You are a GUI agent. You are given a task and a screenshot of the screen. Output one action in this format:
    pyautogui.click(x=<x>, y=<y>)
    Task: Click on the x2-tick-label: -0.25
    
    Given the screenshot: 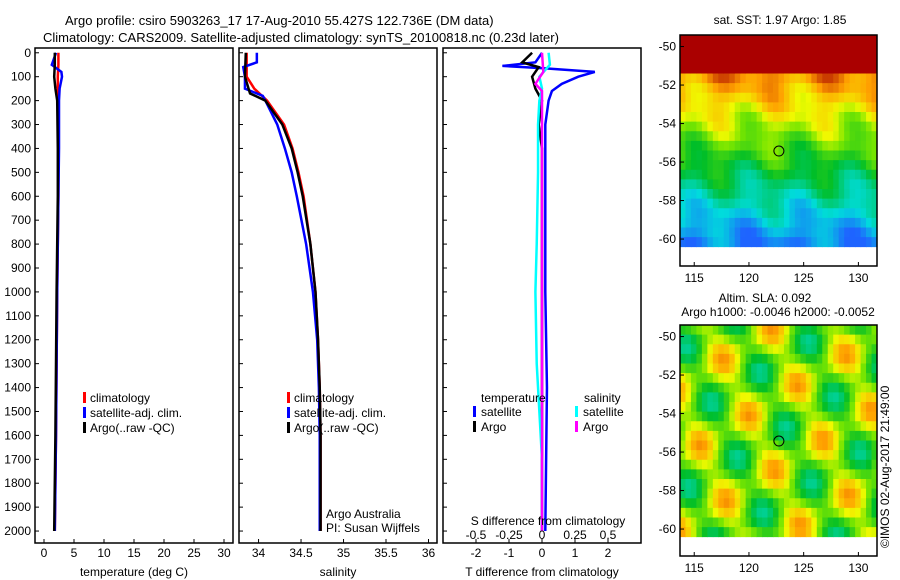 What is the action you would take?
    pyautogui.click(x=509, y=535)
    